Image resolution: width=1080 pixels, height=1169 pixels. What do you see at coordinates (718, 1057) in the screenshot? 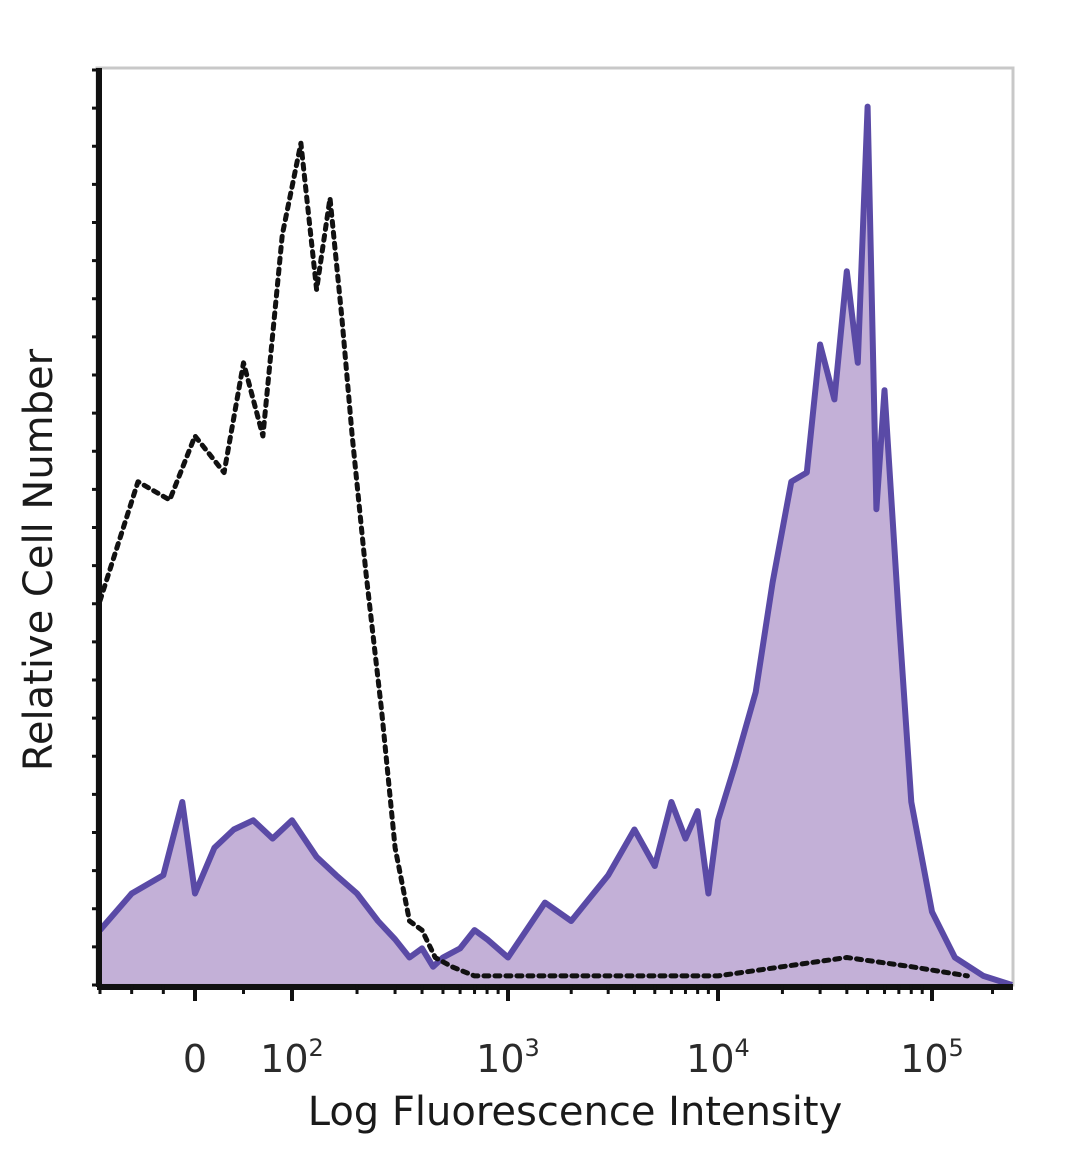
I see `x-tick-label: 104` at bounding box center [718, 1057].